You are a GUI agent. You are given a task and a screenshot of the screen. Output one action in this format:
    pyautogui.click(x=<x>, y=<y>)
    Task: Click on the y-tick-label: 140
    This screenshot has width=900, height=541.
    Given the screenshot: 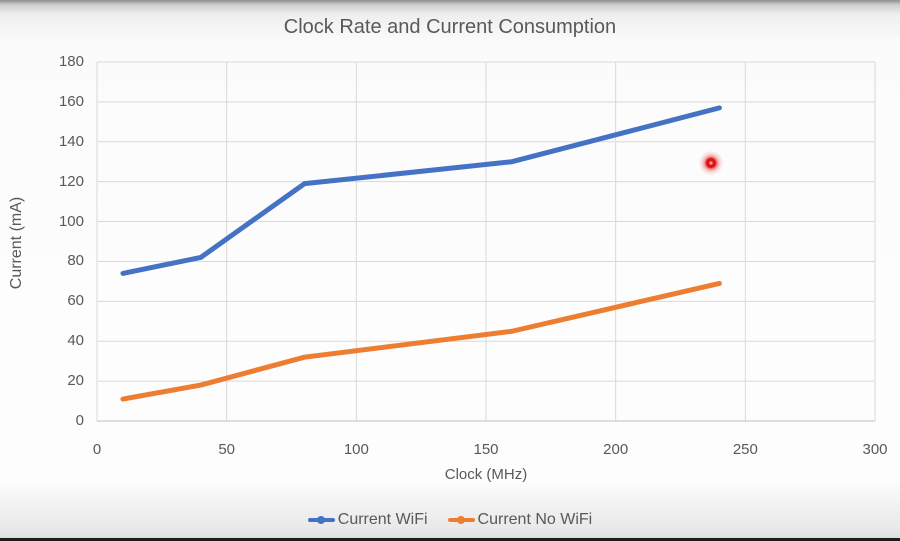 What is the action you would take?
    pyautogui.click(x=71, y=141)
    